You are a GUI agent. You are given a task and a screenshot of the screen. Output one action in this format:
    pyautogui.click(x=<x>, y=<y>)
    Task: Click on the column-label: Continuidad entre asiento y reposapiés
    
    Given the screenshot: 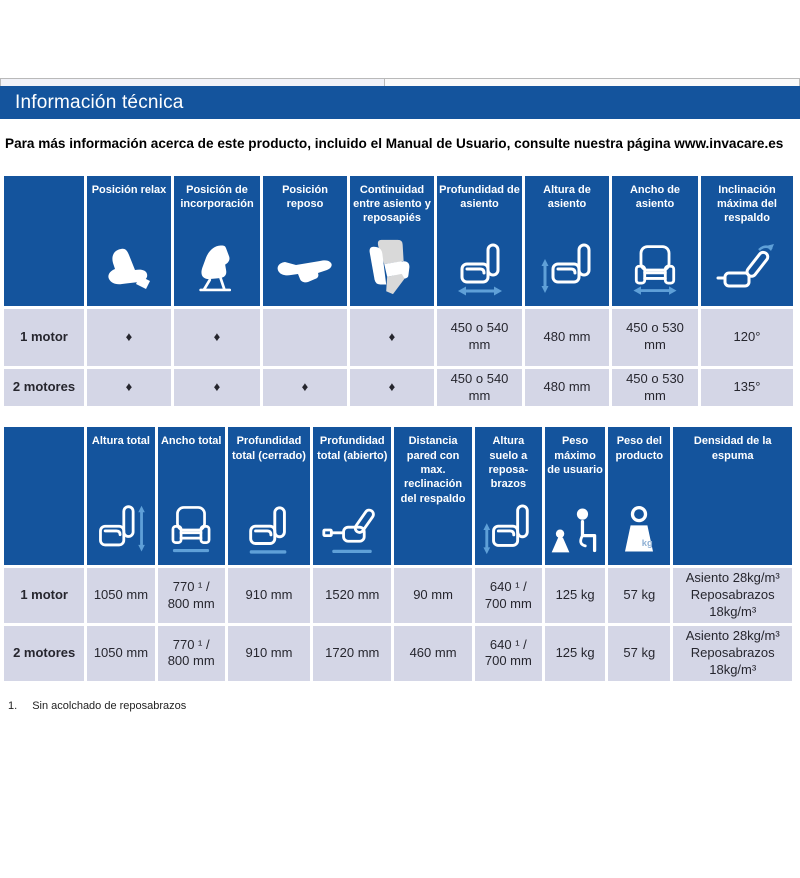 What is the action you would take?
    pyautogui.click(x=392, y=204)
    